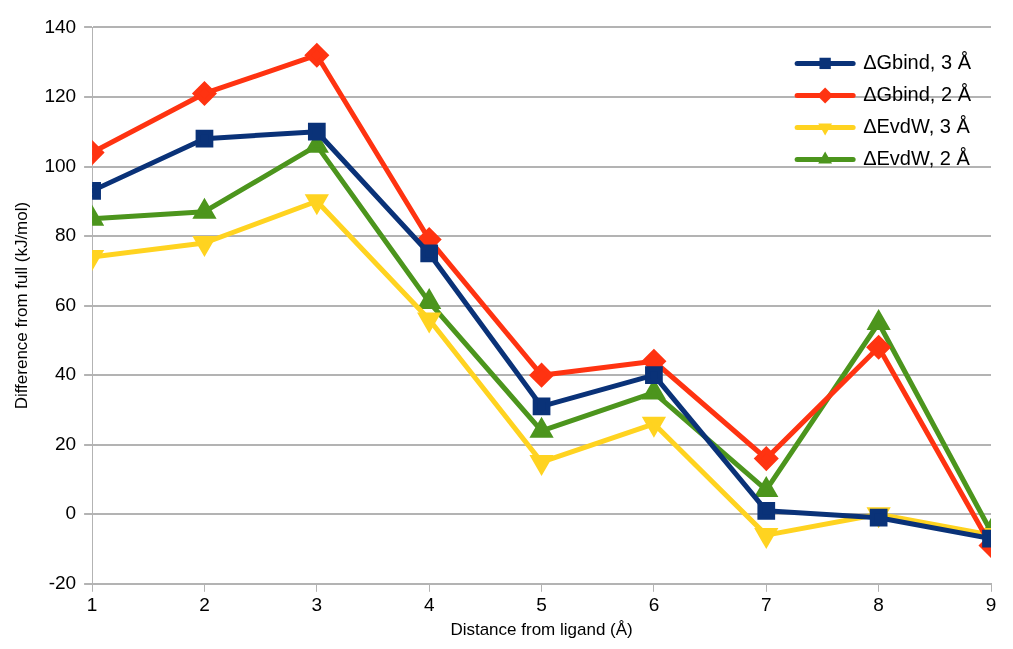 Image resolution: width=1013 pixels, height=649 pixels. Describe the element at coordinates (917, 93) in the screenshot. I see `legend-label: ΔGbind, 2 Å` at that location.